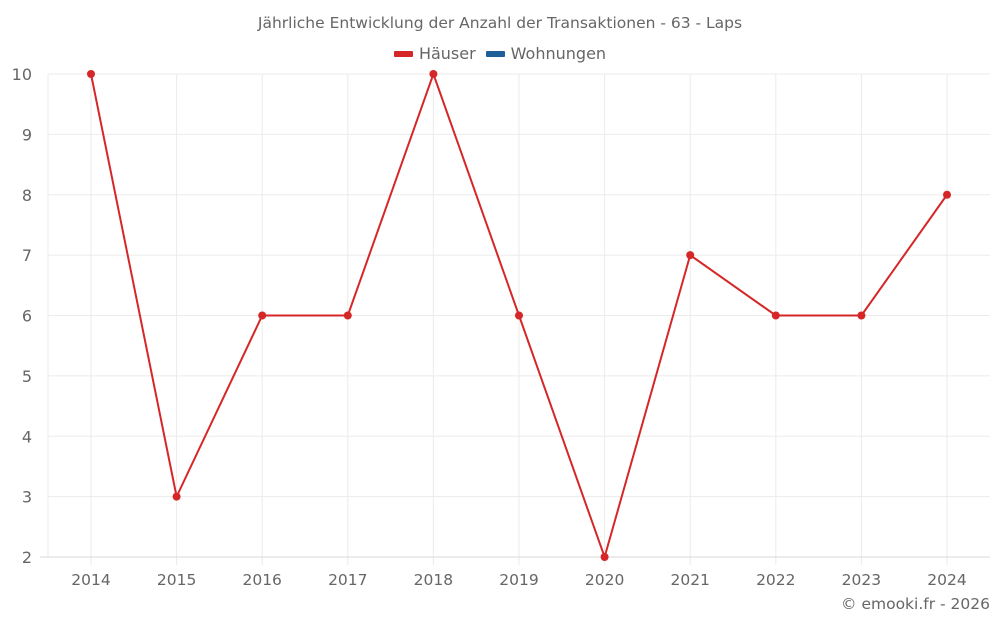 Image resolution: width=1000 pixels, height=625 pixels. What do you see at coordinates (558, 53) in the screenshot?
I see `legend-label-wohnungen: Wohnungen` at bounding box center [558, 53].